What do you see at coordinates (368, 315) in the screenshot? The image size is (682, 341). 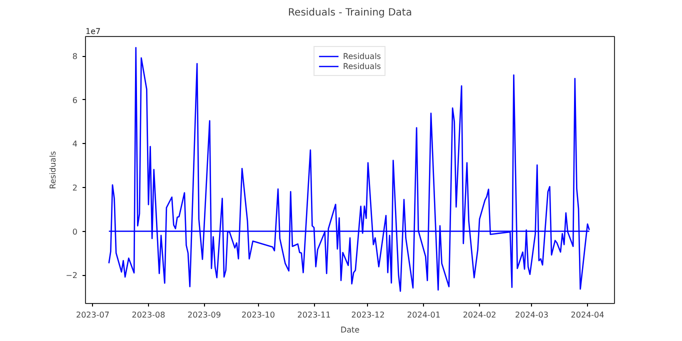 I see `x-tick-label: 2023-12` at bounding box center [368, 315].